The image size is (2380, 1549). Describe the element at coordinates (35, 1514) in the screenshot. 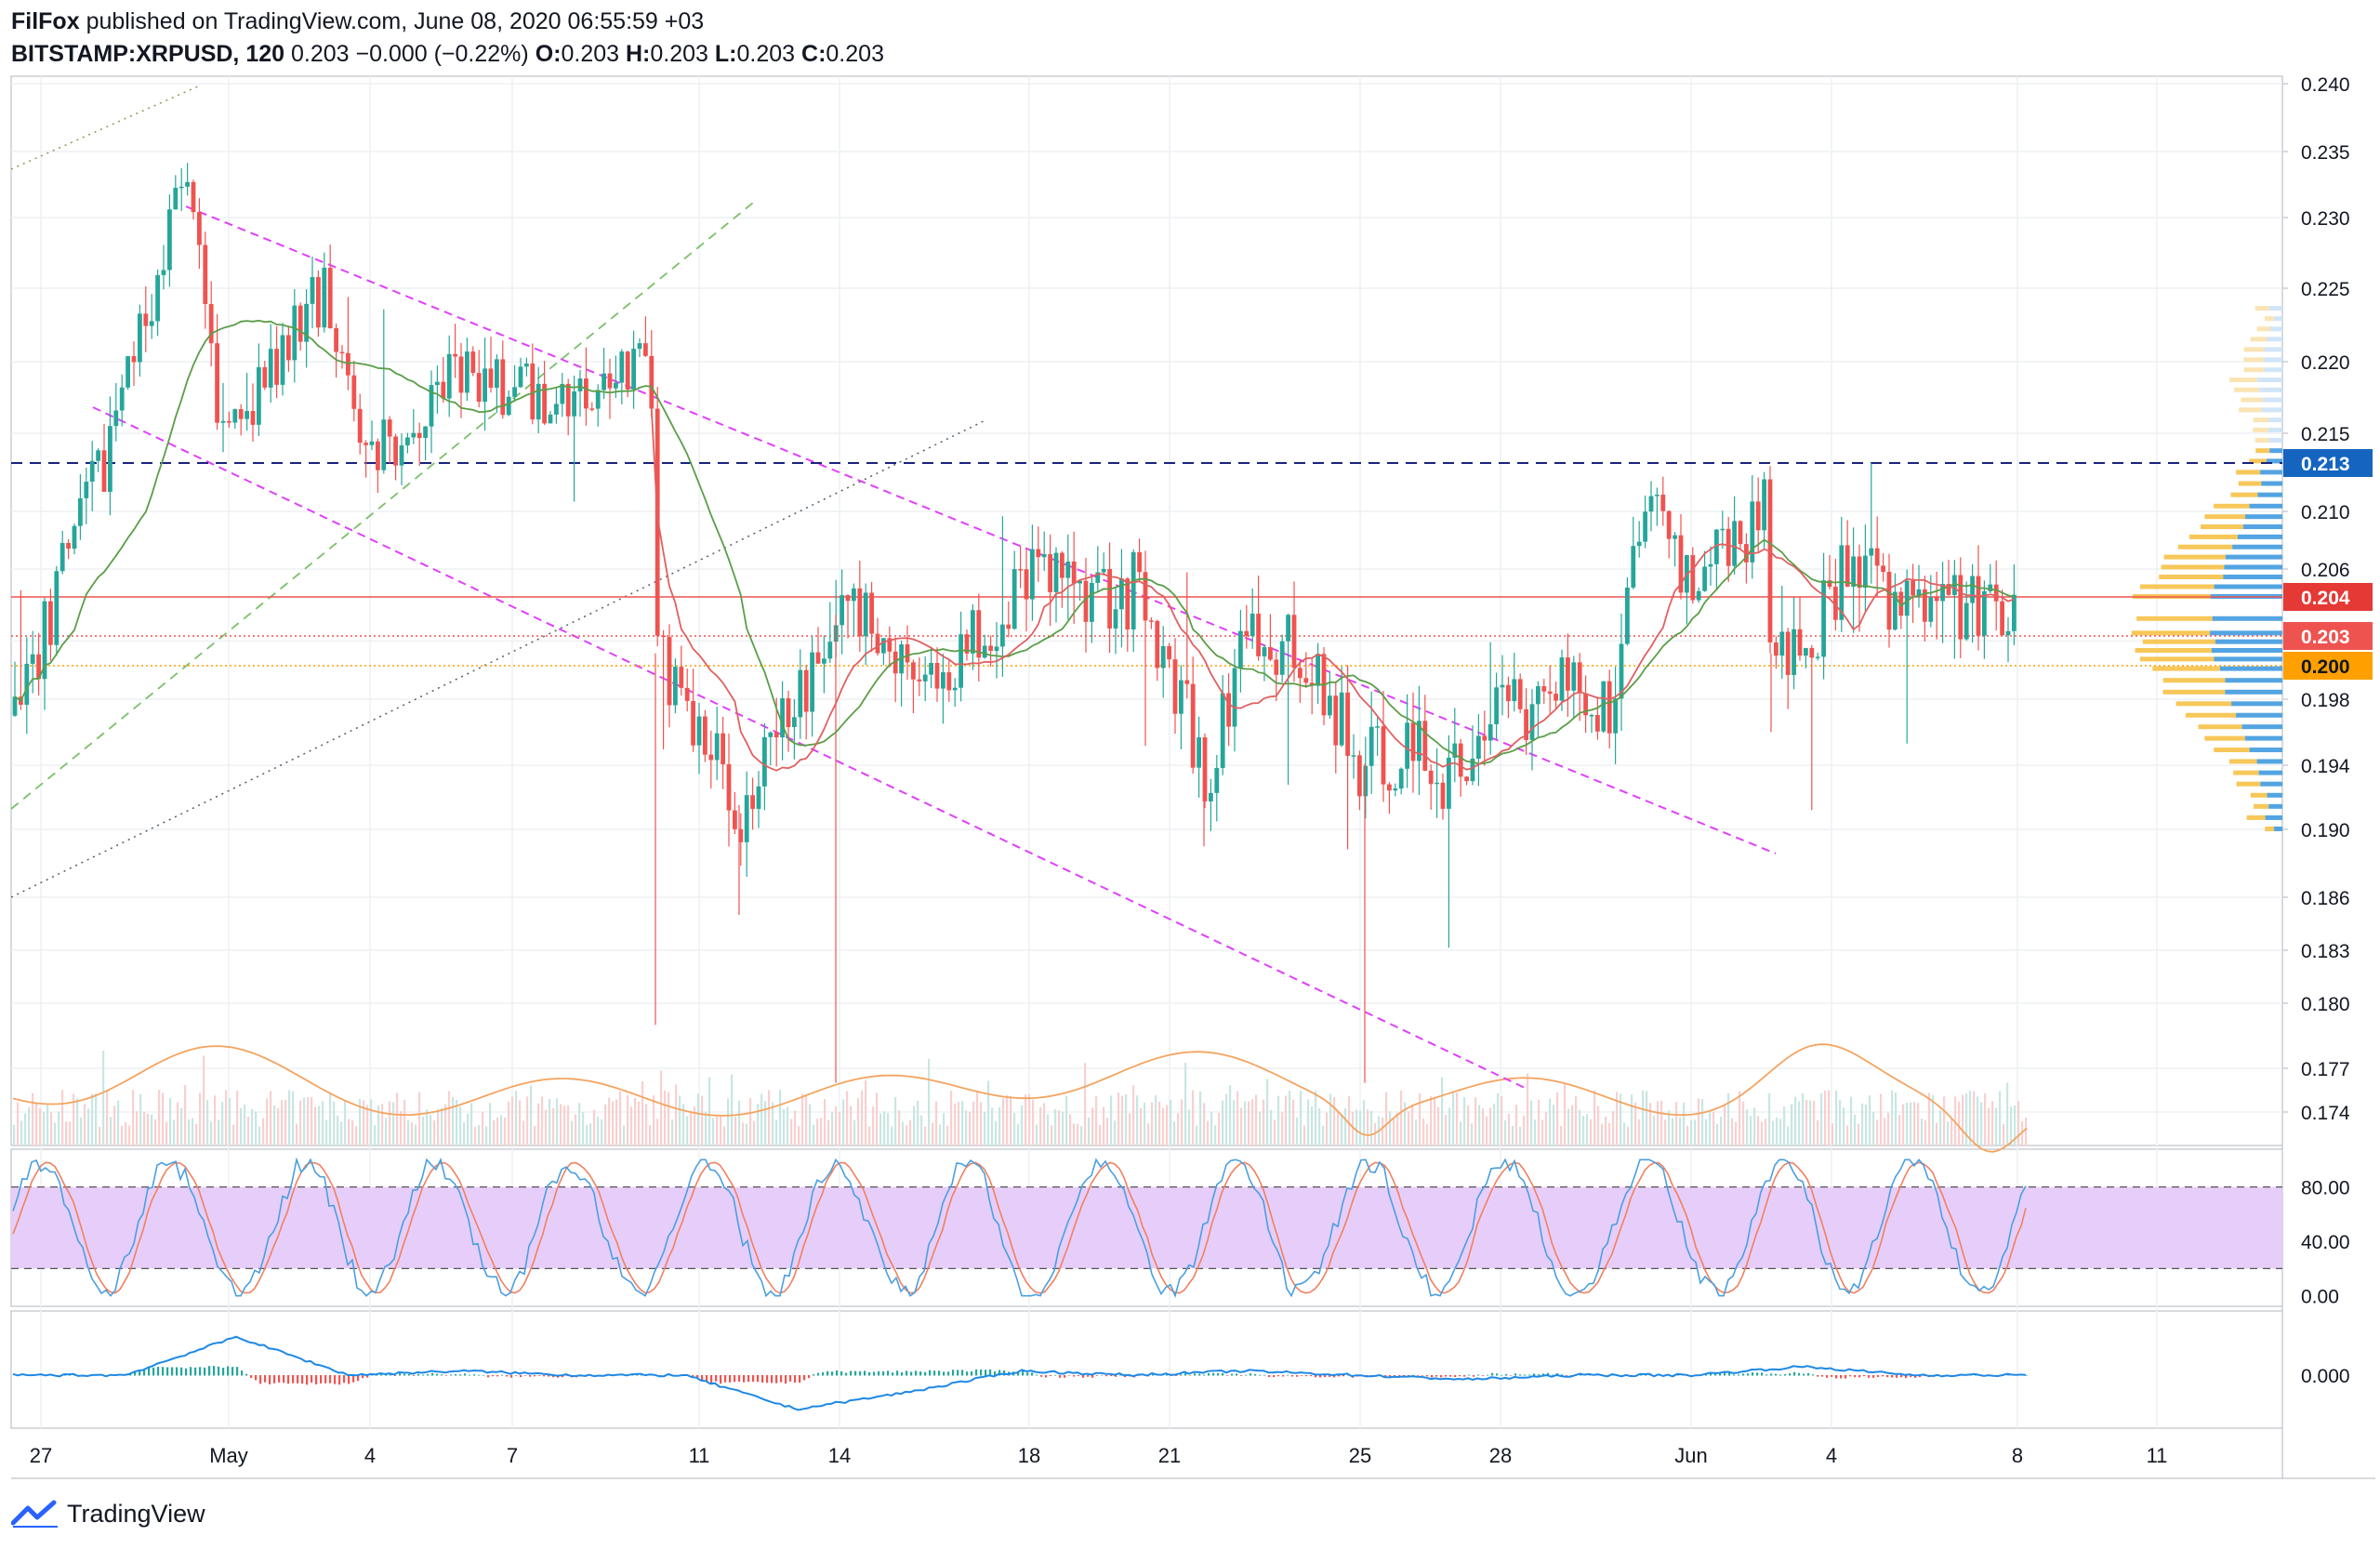

I see `tradingview-logo-icon` at that location.